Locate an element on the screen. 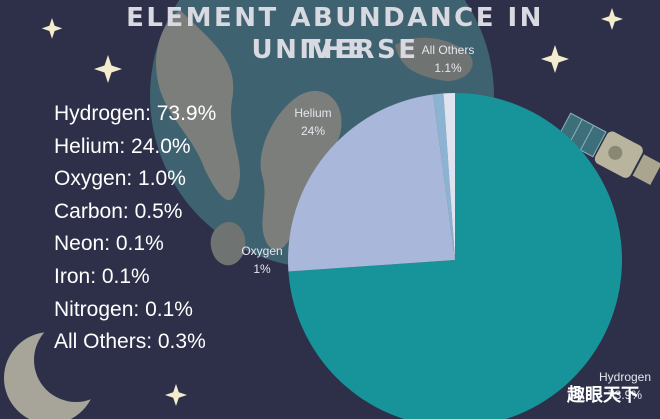 The width and height of the screenshot is (660, 419). element-value: 0.3% is located at coordinates (181, 342).